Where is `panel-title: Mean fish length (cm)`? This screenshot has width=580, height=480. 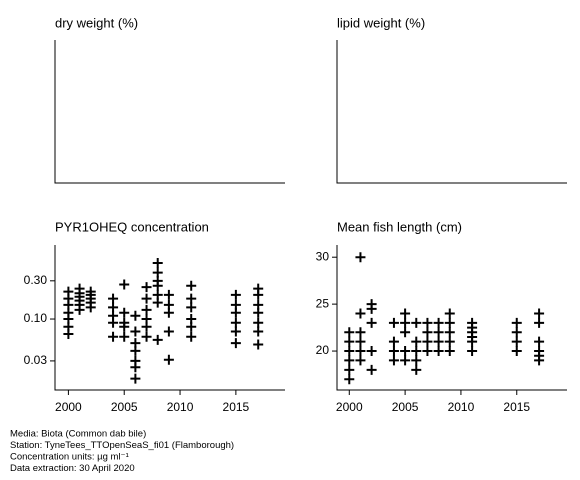 panel-title: Mean fish length (cm) is located at coordinates (399, 226).